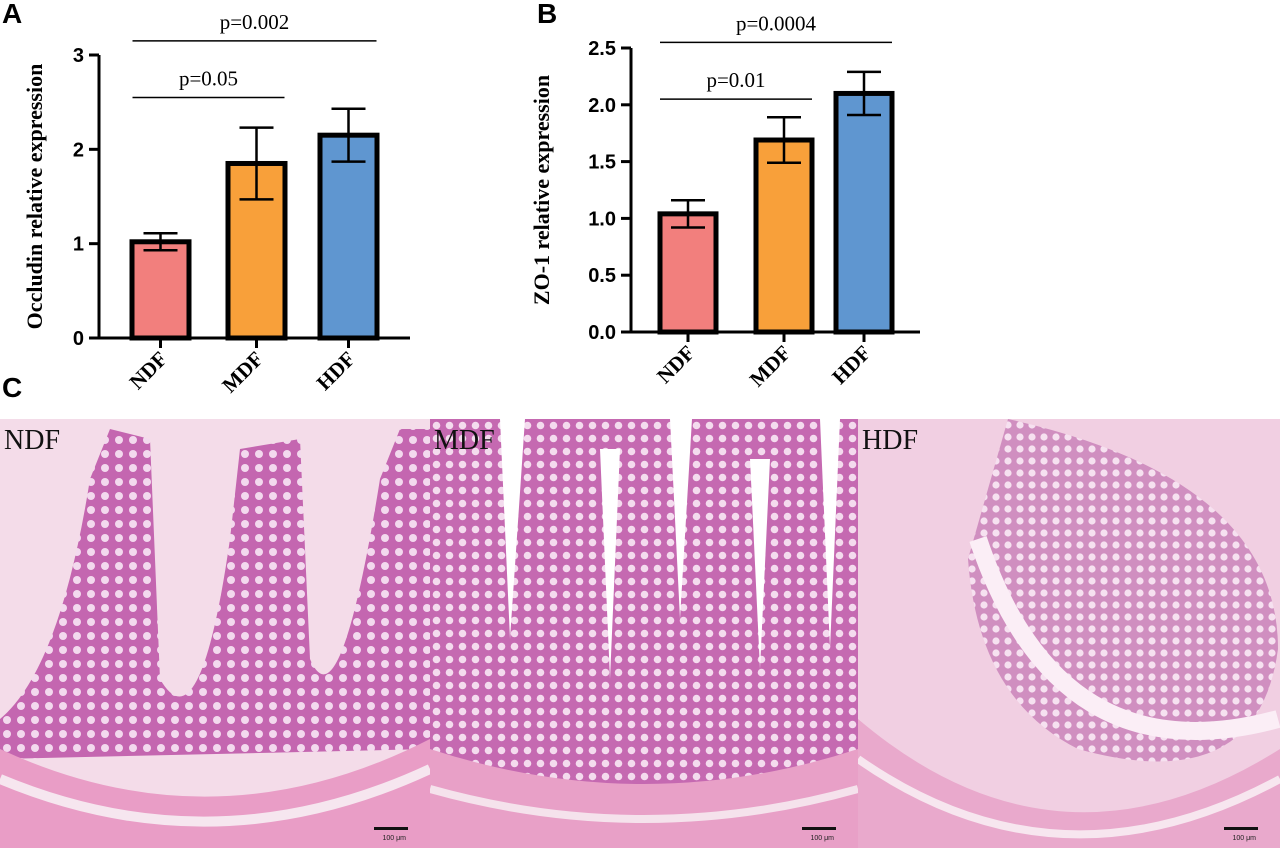  Describe the element at coordinates (32, 440) in the screenshot. I see `histology-label-ndf: NDF` at that location.